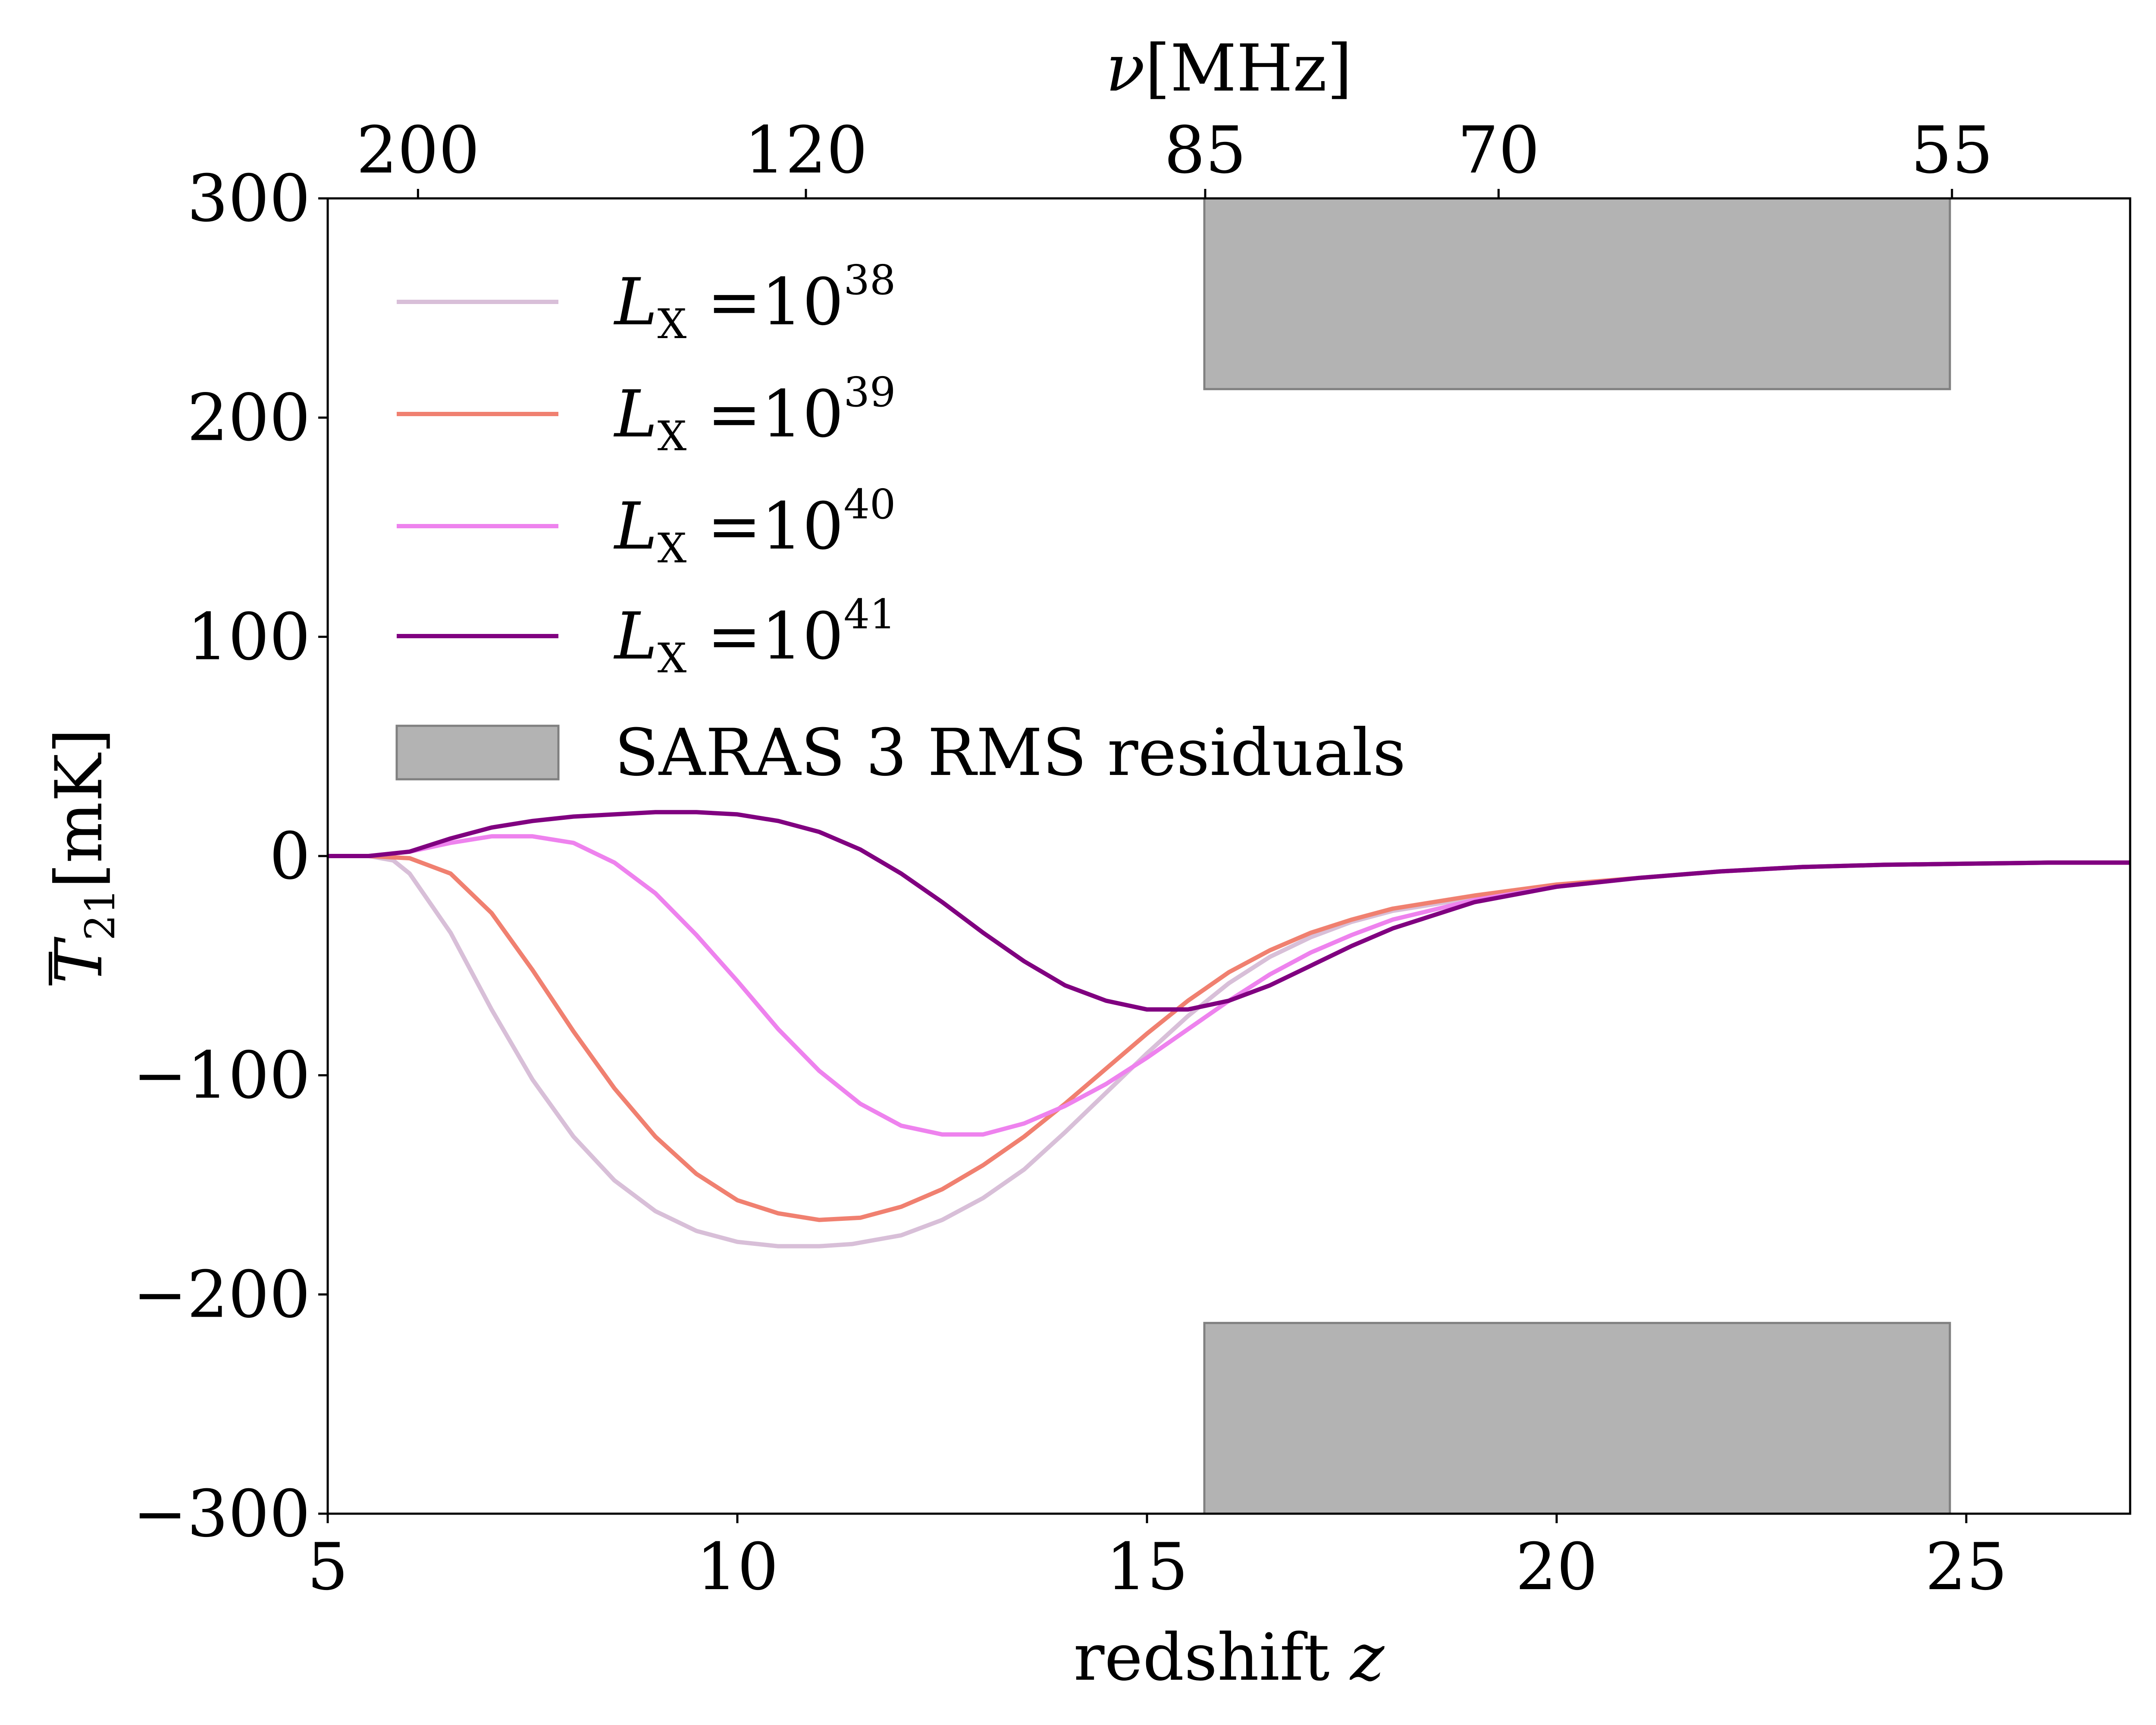 This screenshot has height=1725, width=2156. Describe the element at coordinates (754, 303) in the screenshot. I see `legend-label-0: LX =1038` at that location.